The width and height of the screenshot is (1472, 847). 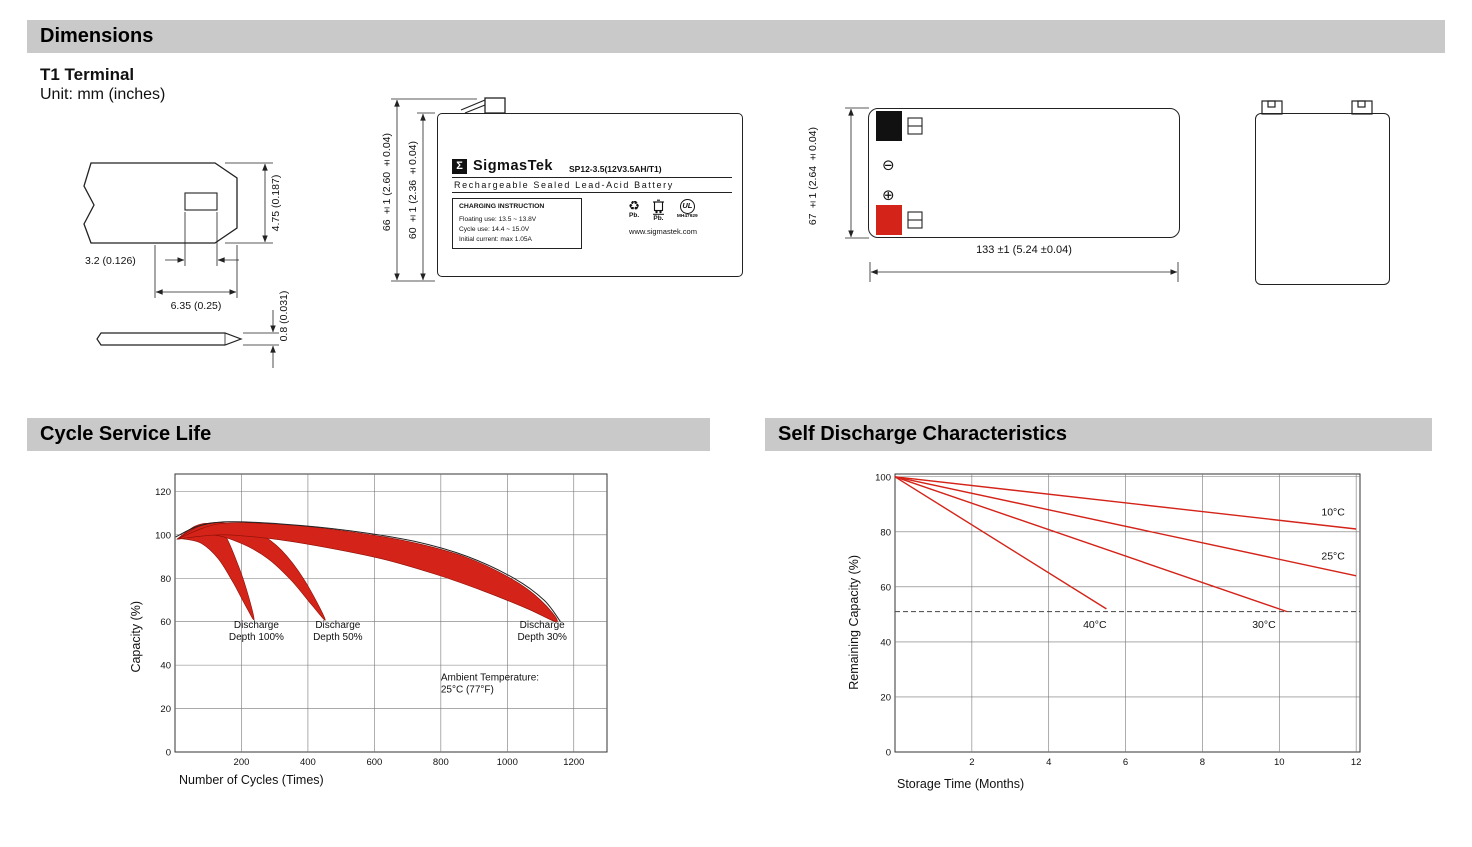 I want to click on brand-name: SigmasTek, so click(x=513, y=166).